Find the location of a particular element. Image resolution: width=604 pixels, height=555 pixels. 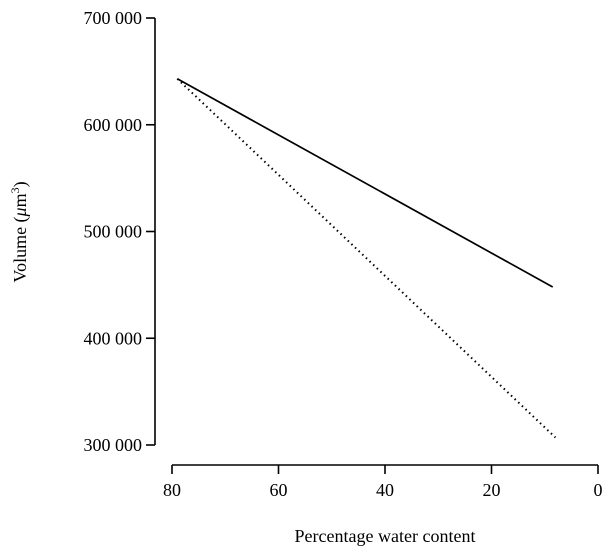

x-ticks: 80 60 40 20 0 is located at coordinates (383, 482).